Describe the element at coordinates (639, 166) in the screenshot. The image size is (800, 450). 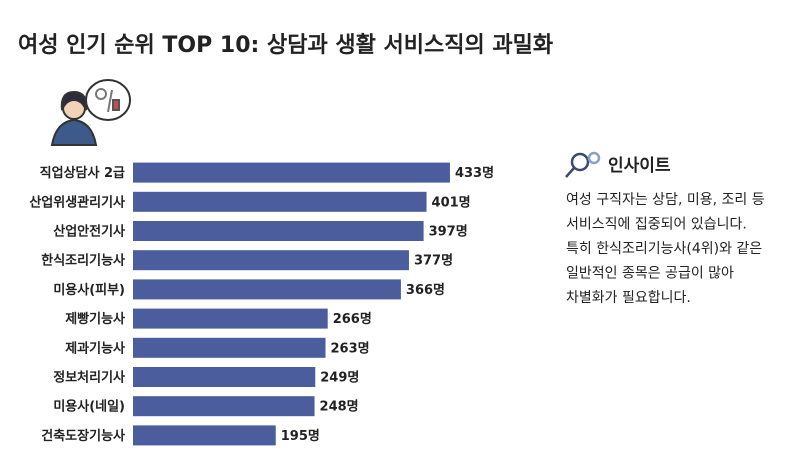
I see `insight-title: 인사이트` at that location.